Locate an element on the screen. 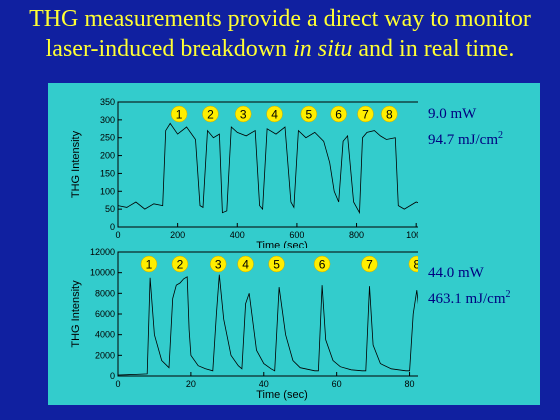  chart1-y-axis-label: THG Intensity is located at coordinates (76, 314).